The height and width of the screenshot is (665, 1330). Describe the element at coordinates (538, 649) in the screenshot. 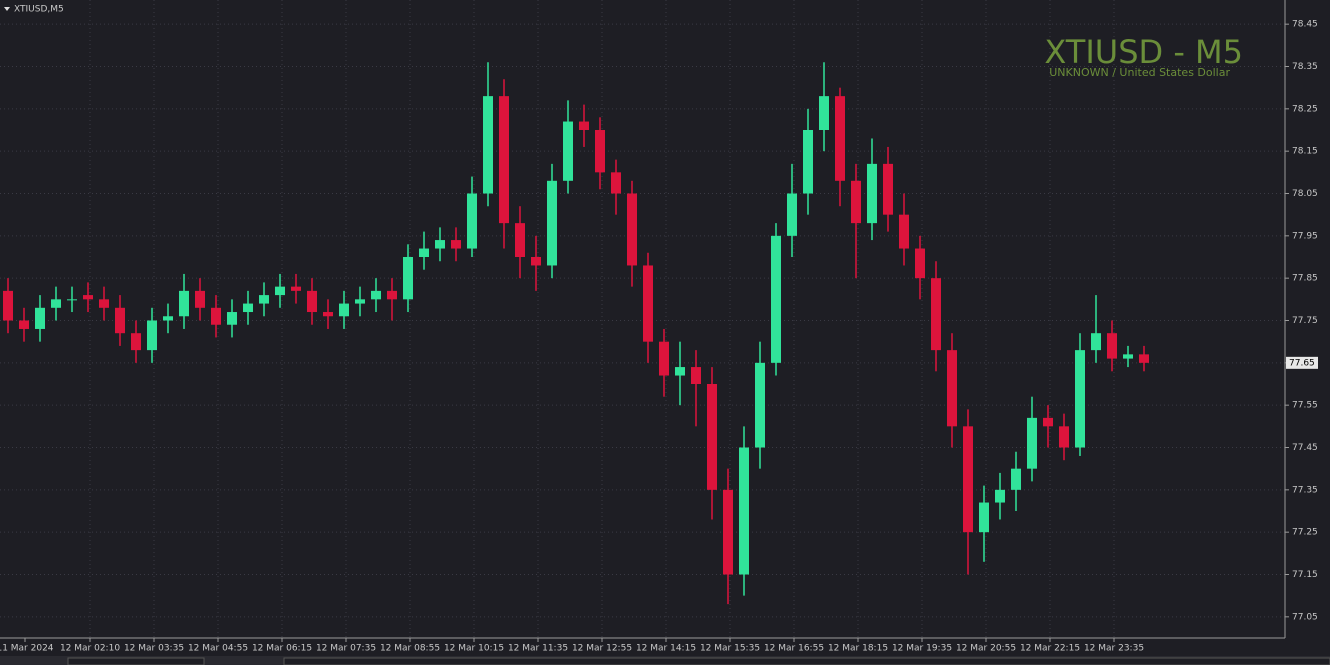

I see `x-tick-label: 12 Mar 11:35` at that location.